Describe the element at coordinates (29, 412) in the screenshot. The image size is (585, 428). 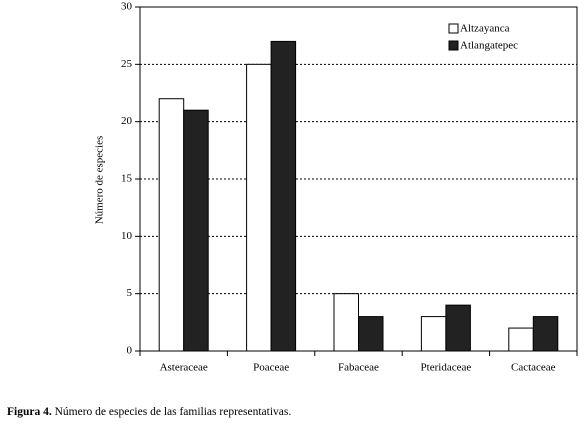
I see `caption-label: Figura 4.` at that location.